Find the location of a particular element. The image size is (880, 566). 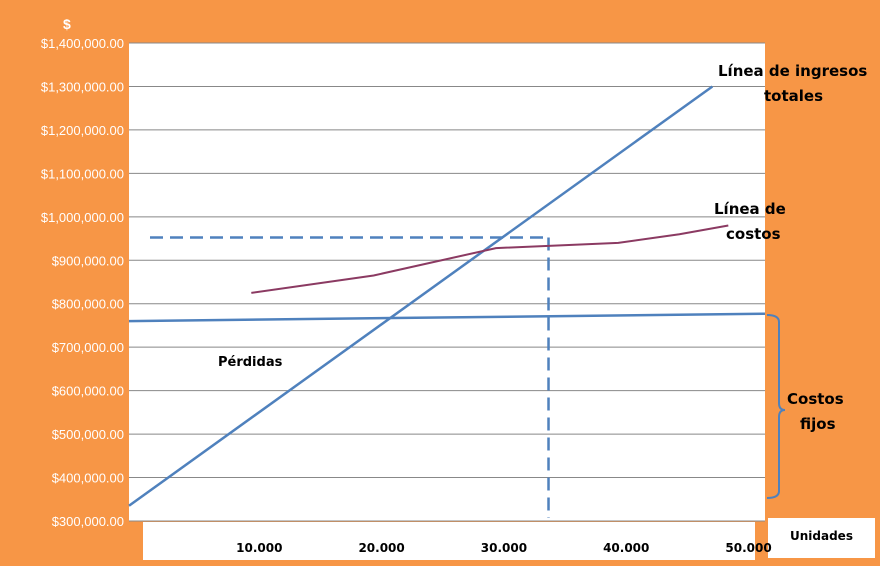

y-tick-label-6: $800,000.00 is located at coordinates (88, 304).